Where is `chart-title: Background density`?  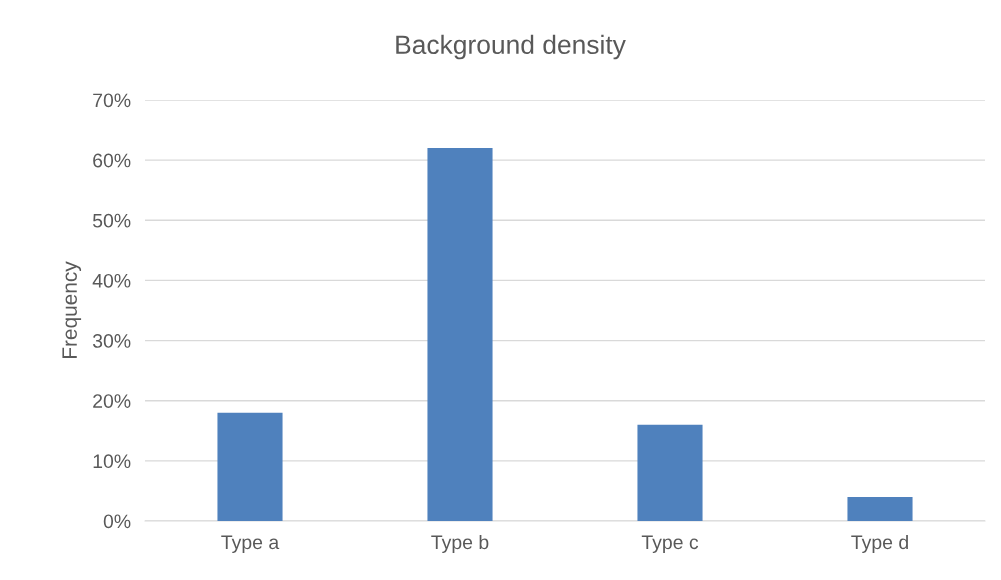 chart-title: Background density is located at coordinates (511, 47).